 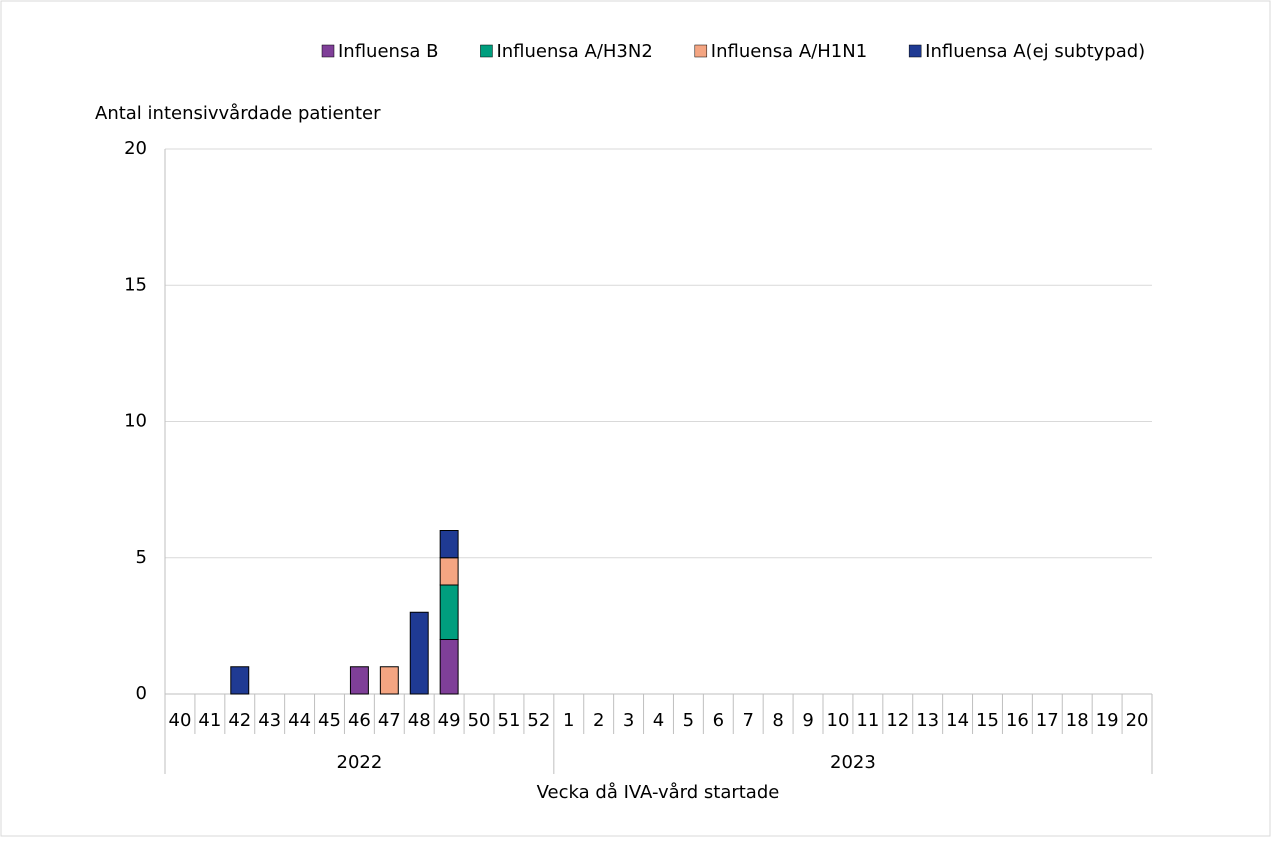 I want to click on y-tick-label: 15, so click(x=135, y=284).